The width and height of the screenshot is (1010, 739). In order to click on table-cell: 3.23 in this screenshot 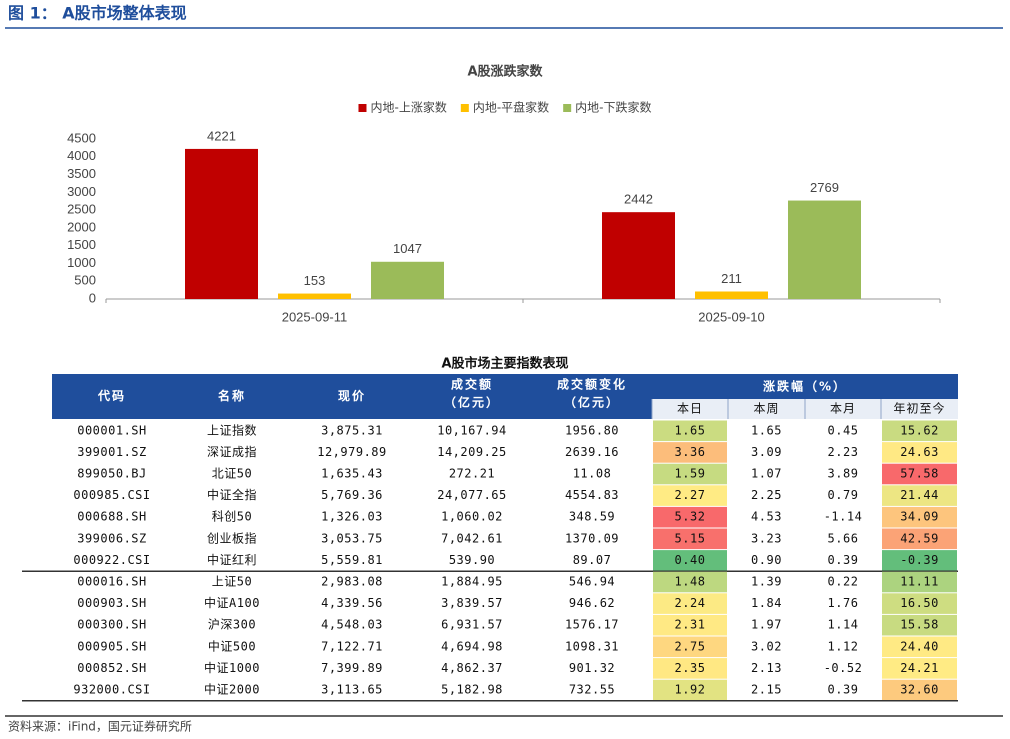, I will do `click(766, 538)`.